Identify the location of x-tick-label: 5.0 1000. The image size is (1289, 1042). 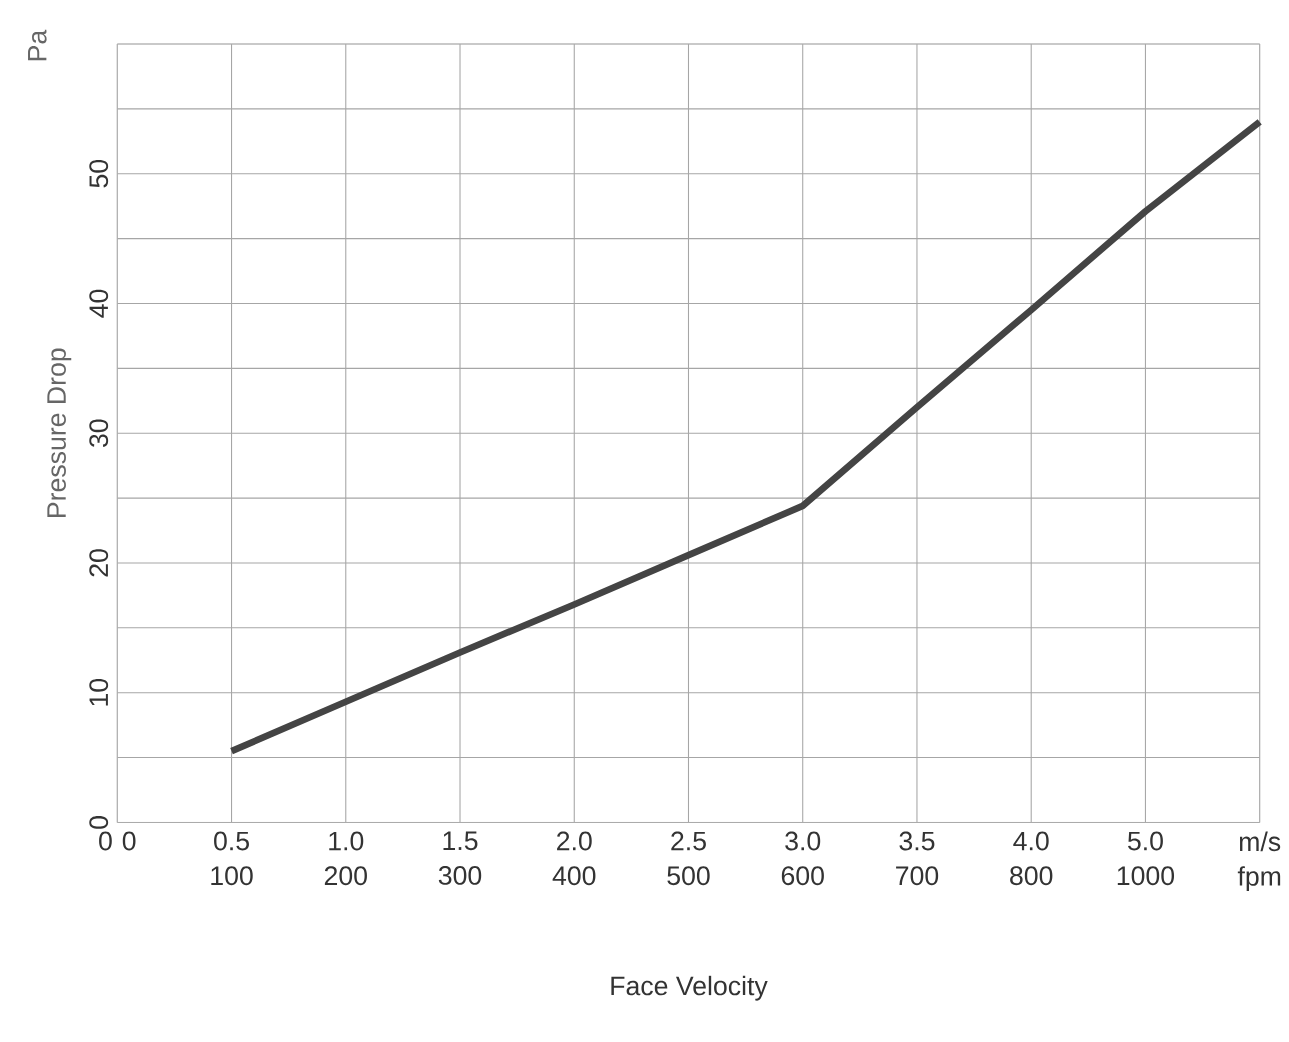
(1146, 858).